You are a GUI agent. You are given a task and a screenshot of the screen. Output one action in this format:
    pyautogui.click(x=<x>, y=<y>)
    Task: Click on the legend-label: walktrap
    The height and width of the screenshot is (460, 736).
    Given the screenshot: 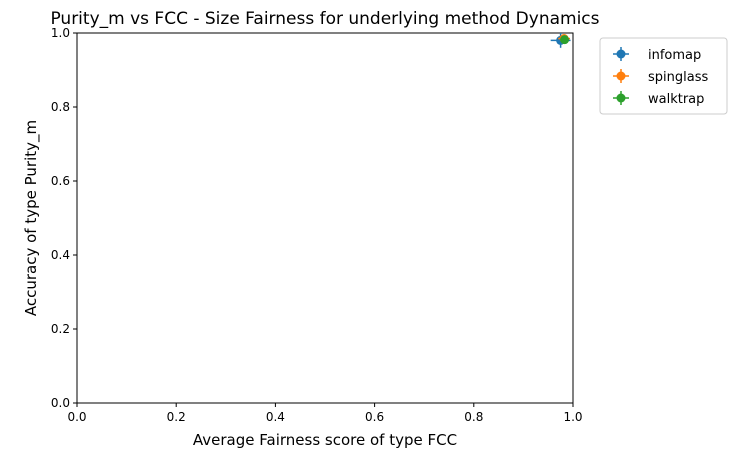 What is the action you would take?
    pyautogui.click(x=676, y=99)
    